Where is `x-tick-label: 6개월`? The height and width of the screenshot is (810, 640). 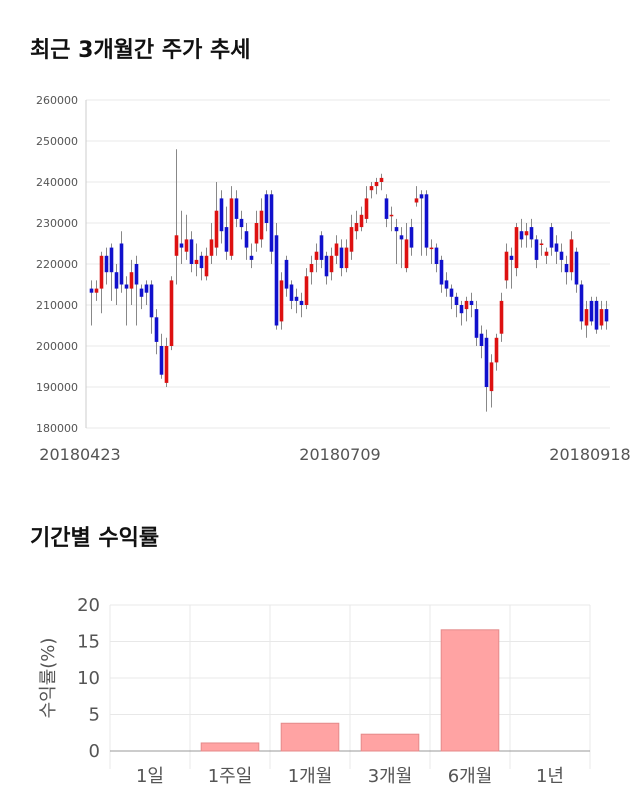
x-tick-label: 6개월 is located at coordinates (470, 776).